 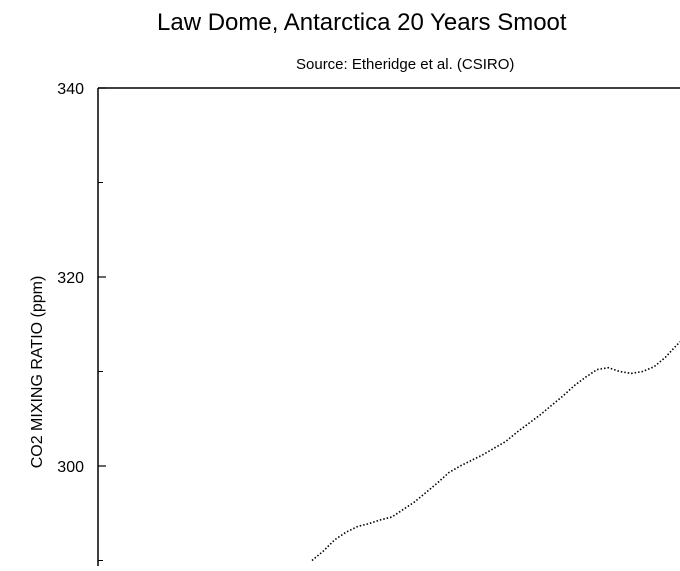 I want to click on y-tick-label: 300, so click(x=70, y=467).